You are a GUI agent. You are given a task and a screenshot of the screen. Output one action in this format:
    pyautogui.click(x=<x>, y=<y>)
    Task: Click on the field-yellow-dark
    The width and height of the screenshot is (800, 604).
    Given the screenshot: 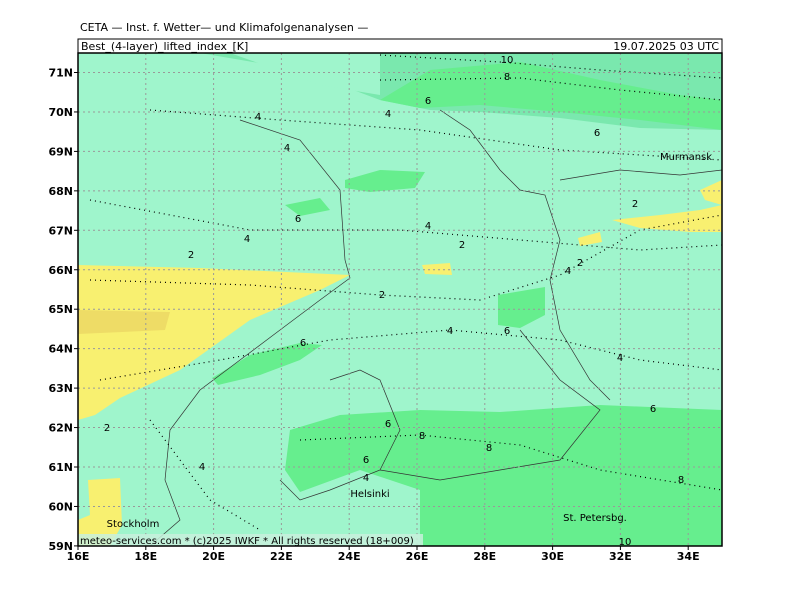 What is the action you would take?
    pyautogui.click(x=124, y=322)
    